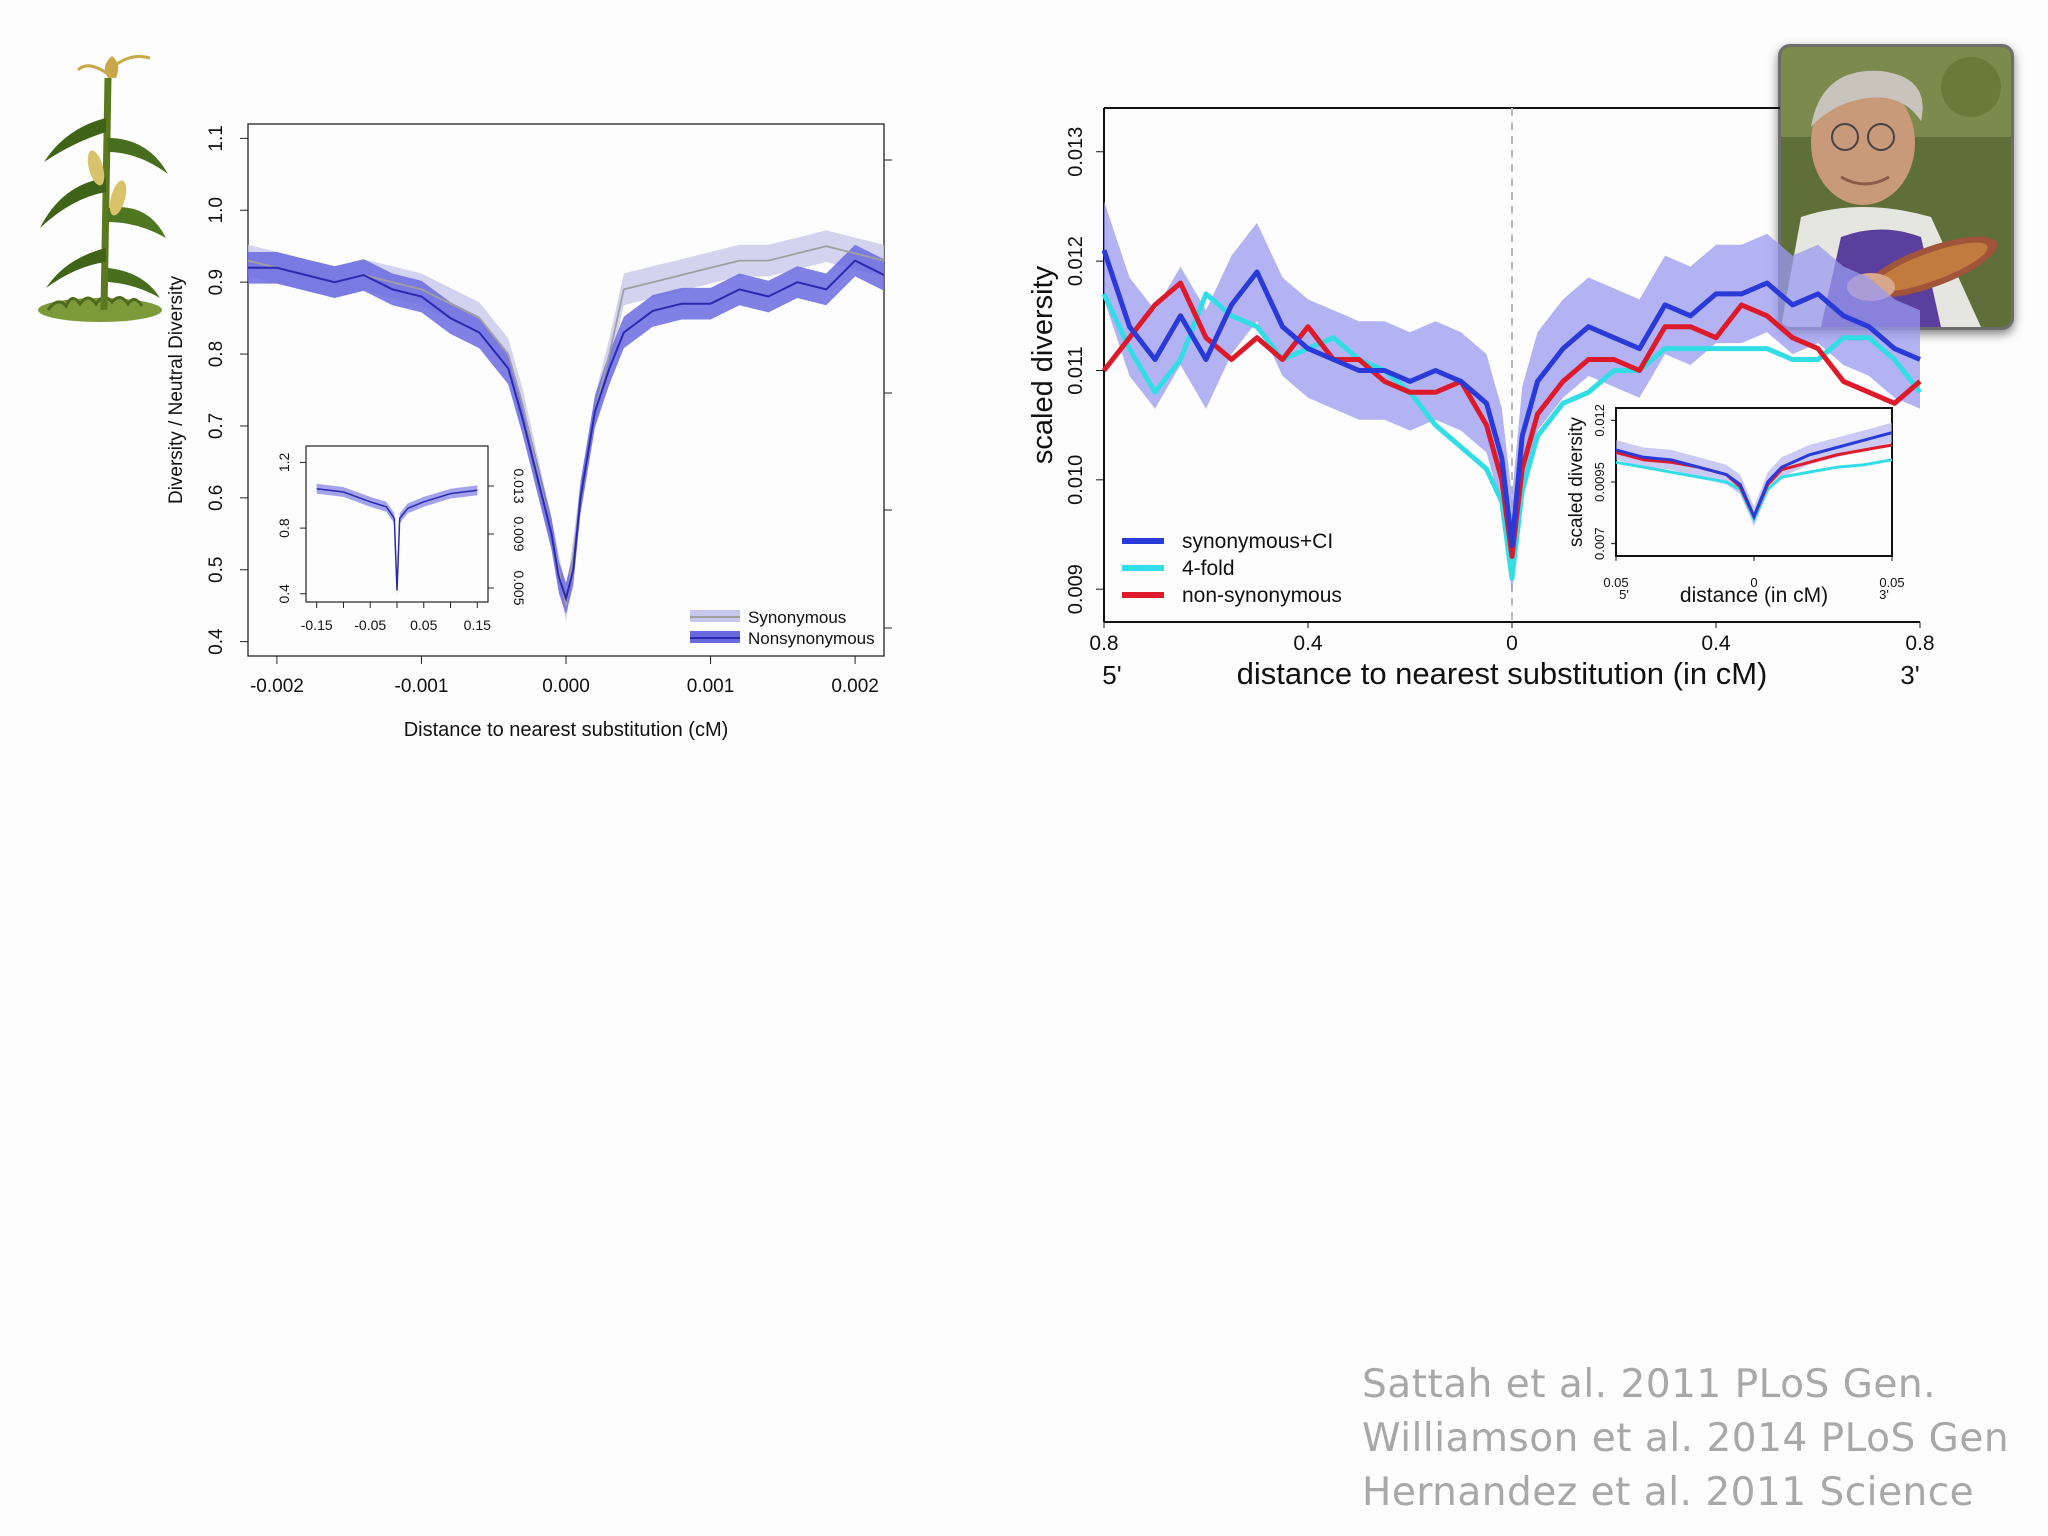  I want to click on portrait-photo, so click(1896, 187).